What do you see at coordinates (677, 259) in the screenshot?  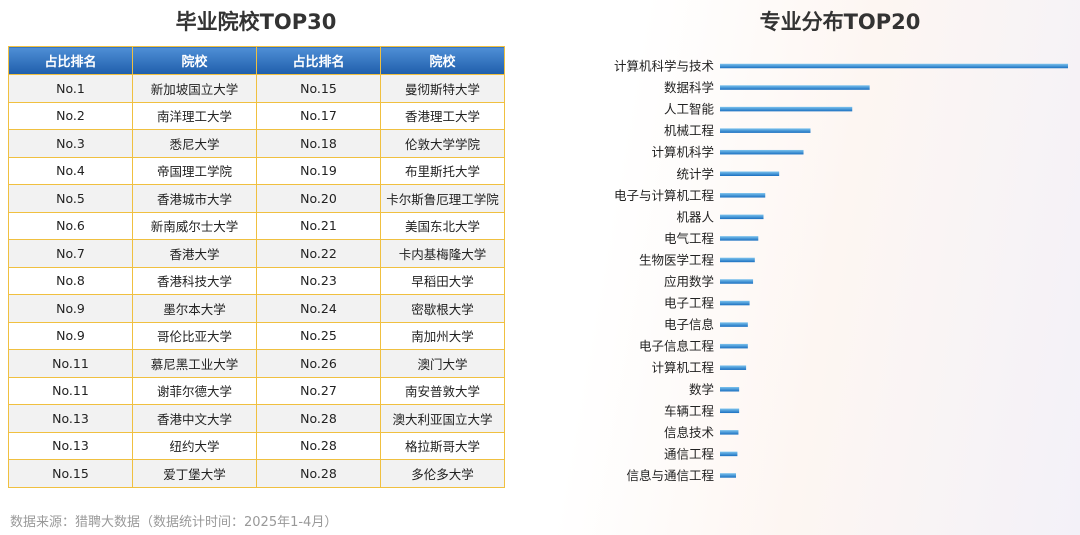 I see `category-label: 生物医学工程` at bounding box center [677, 259].